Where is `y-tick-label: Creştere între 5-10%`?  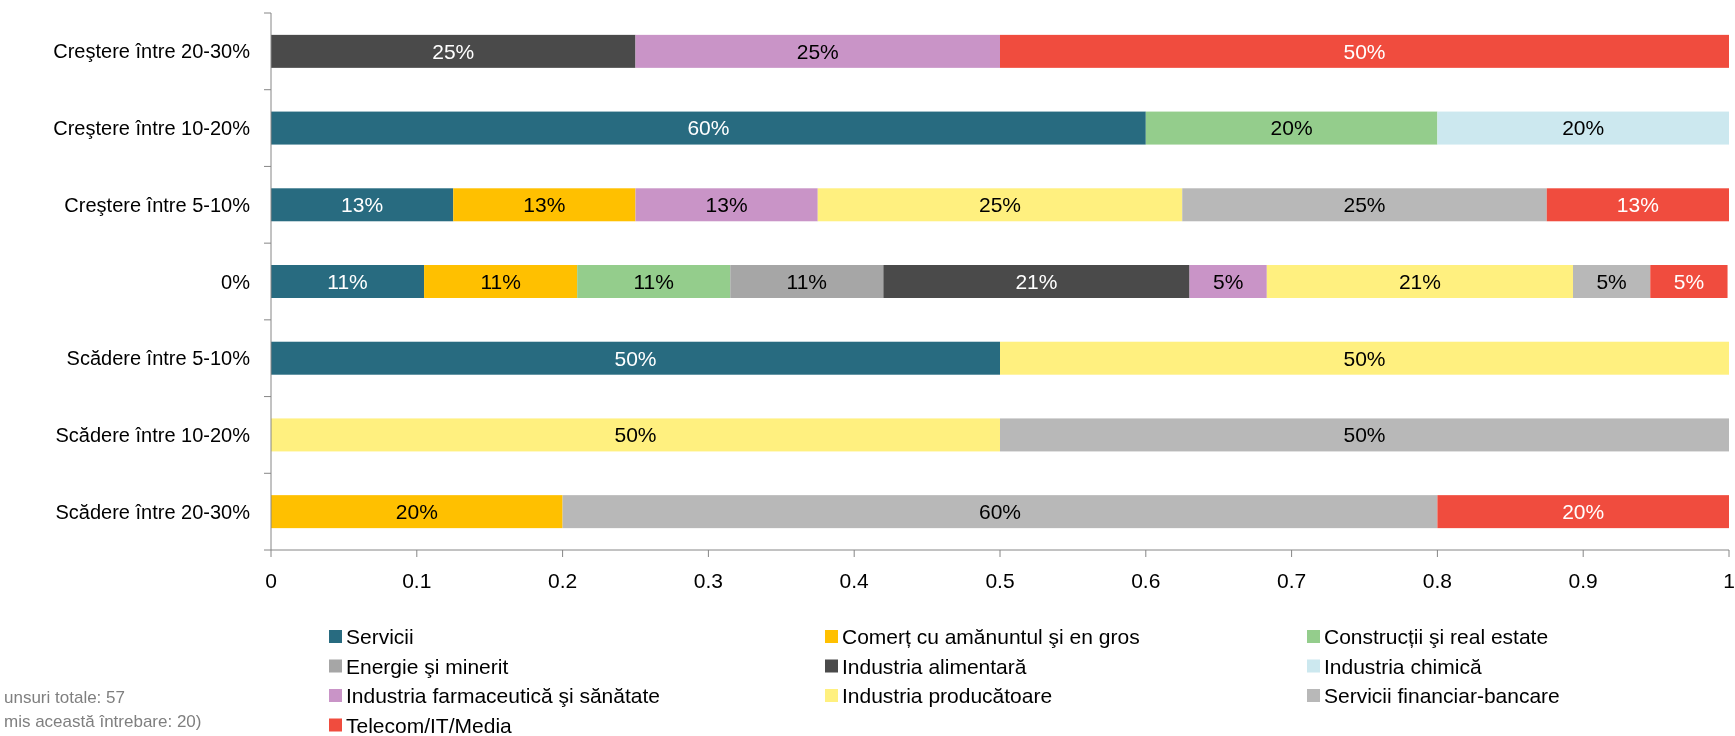
y-tick-label: Creştere între 5-10% is located at coordinates (157, 204).